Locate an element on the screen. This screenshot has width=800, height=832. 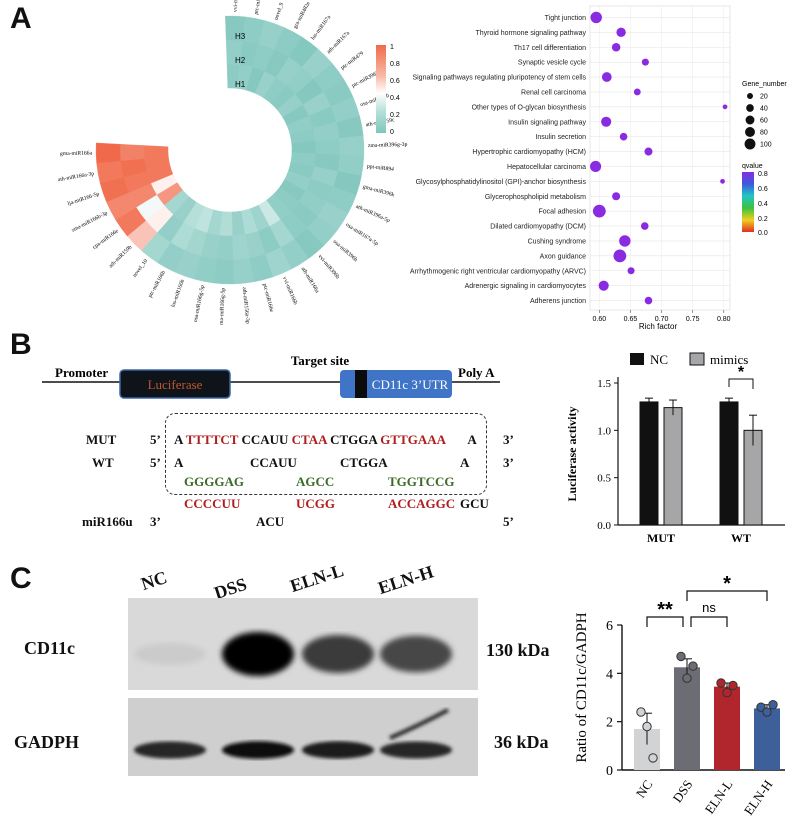
mir-seq-2: UCGG is located at coordinates (315, 503).